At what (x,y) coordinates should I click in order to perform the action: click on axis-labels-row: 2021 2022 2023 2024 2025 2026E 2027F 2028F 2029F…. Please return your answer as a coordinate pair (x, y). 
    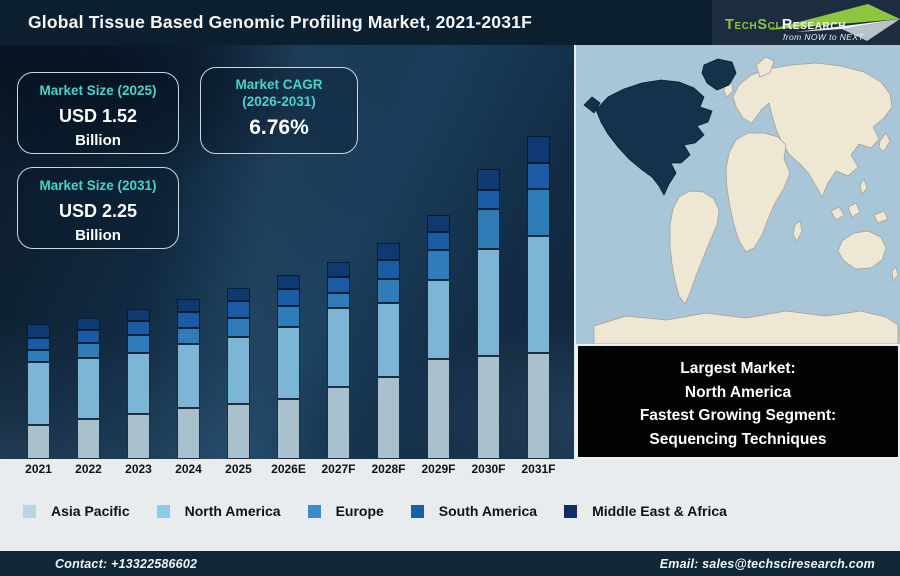
    Looking at the image, I should click on (450, 467).